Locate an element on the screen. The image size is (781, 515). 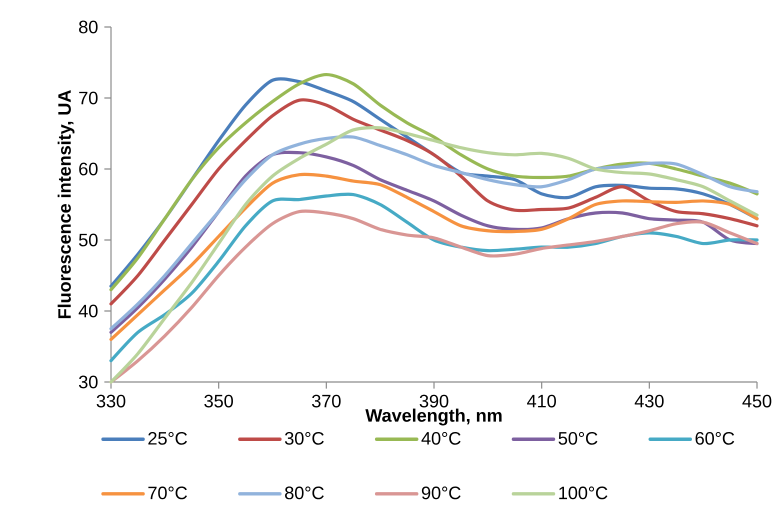
y-tick-label: 80 is located at coordinates (88, 27).